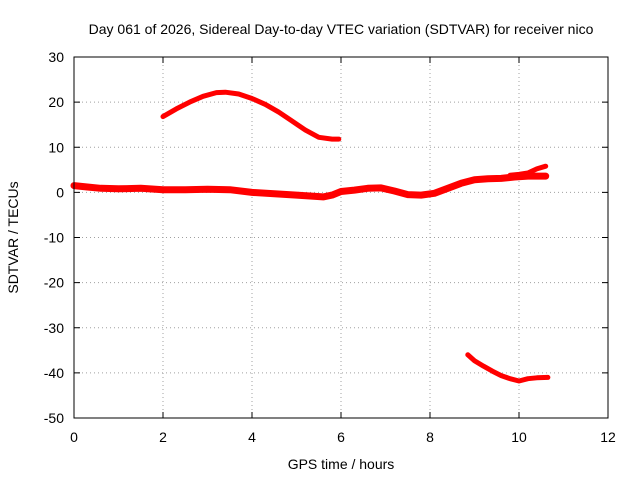  Describe the element at coordinates (56, 147) in the screenshot. I see `y-tick-label: 10` at that location.